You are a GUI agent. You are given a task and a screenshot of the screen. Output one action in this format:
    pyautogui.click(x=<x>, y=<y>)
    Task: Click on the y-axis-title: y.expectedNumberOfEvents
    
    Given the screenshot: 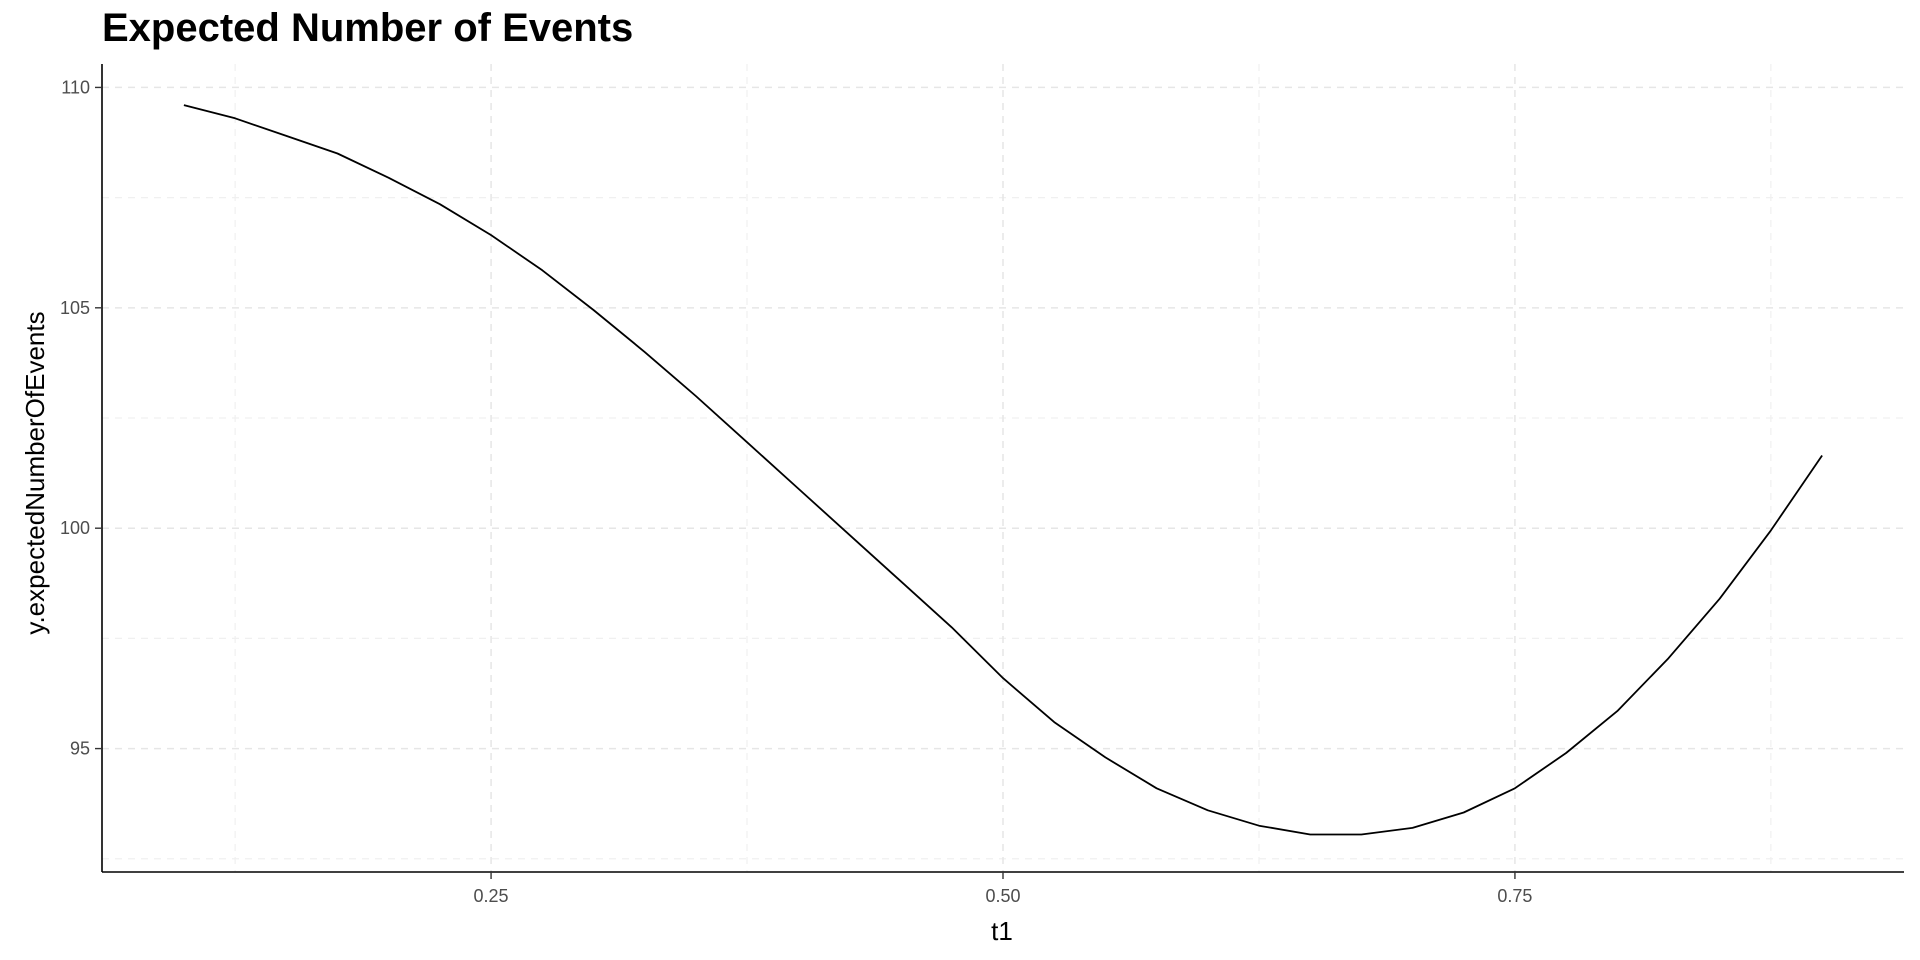 What is the action you would take?
    pyautogui.click(x=35, y=472)
    